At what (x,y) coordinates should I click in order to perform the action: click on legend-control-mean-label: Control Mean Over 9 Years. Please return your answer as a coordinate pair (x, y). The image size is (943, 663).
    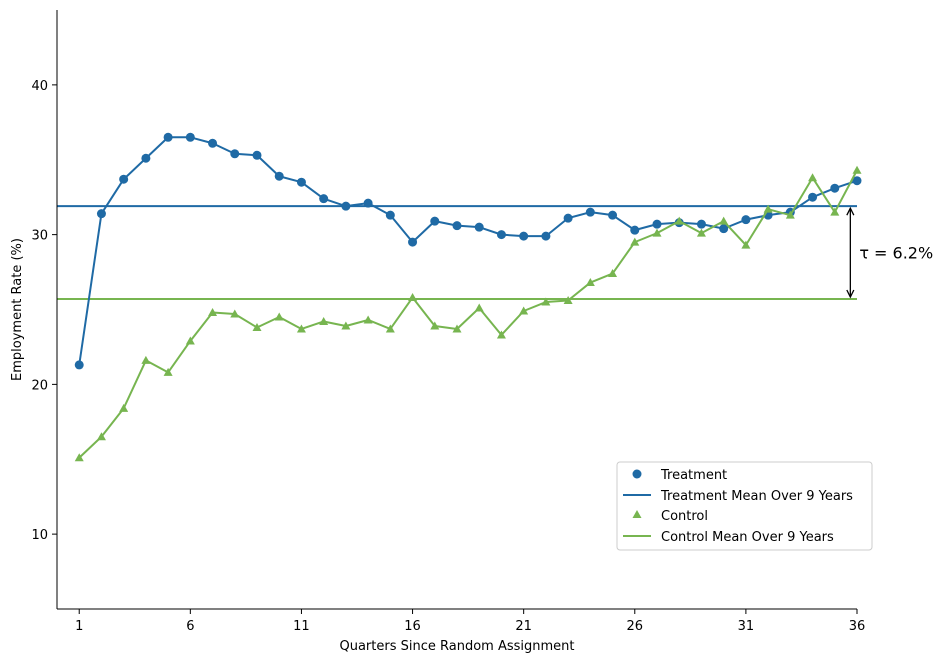
    Looking at the image, I should click on (747, 537).